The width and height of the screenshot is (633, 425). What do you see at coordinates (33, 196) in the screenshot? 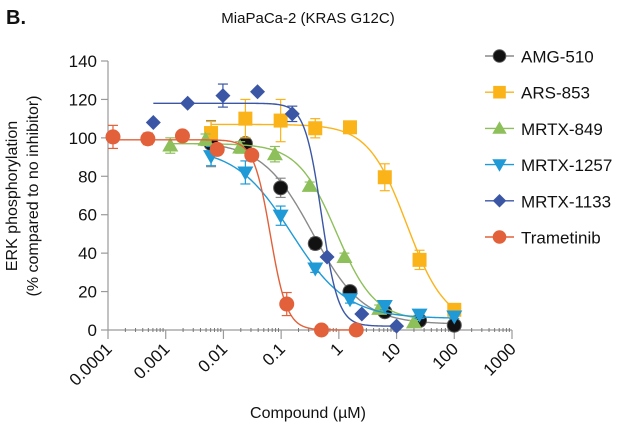
I see `y-axis-title-line-2: (% compared to no inhibitor)` at bounding box center [33, 196].